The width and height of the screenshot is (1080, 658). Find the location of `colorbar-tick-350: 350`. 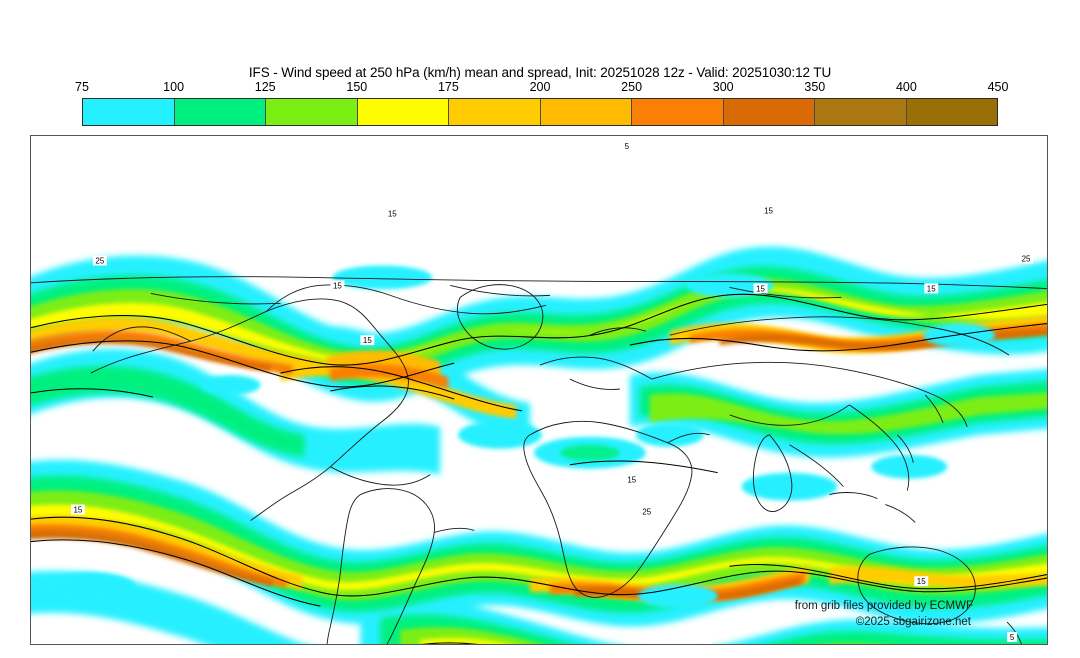

colorbar-tick-350: 350 is located at coordinates (815, 87).